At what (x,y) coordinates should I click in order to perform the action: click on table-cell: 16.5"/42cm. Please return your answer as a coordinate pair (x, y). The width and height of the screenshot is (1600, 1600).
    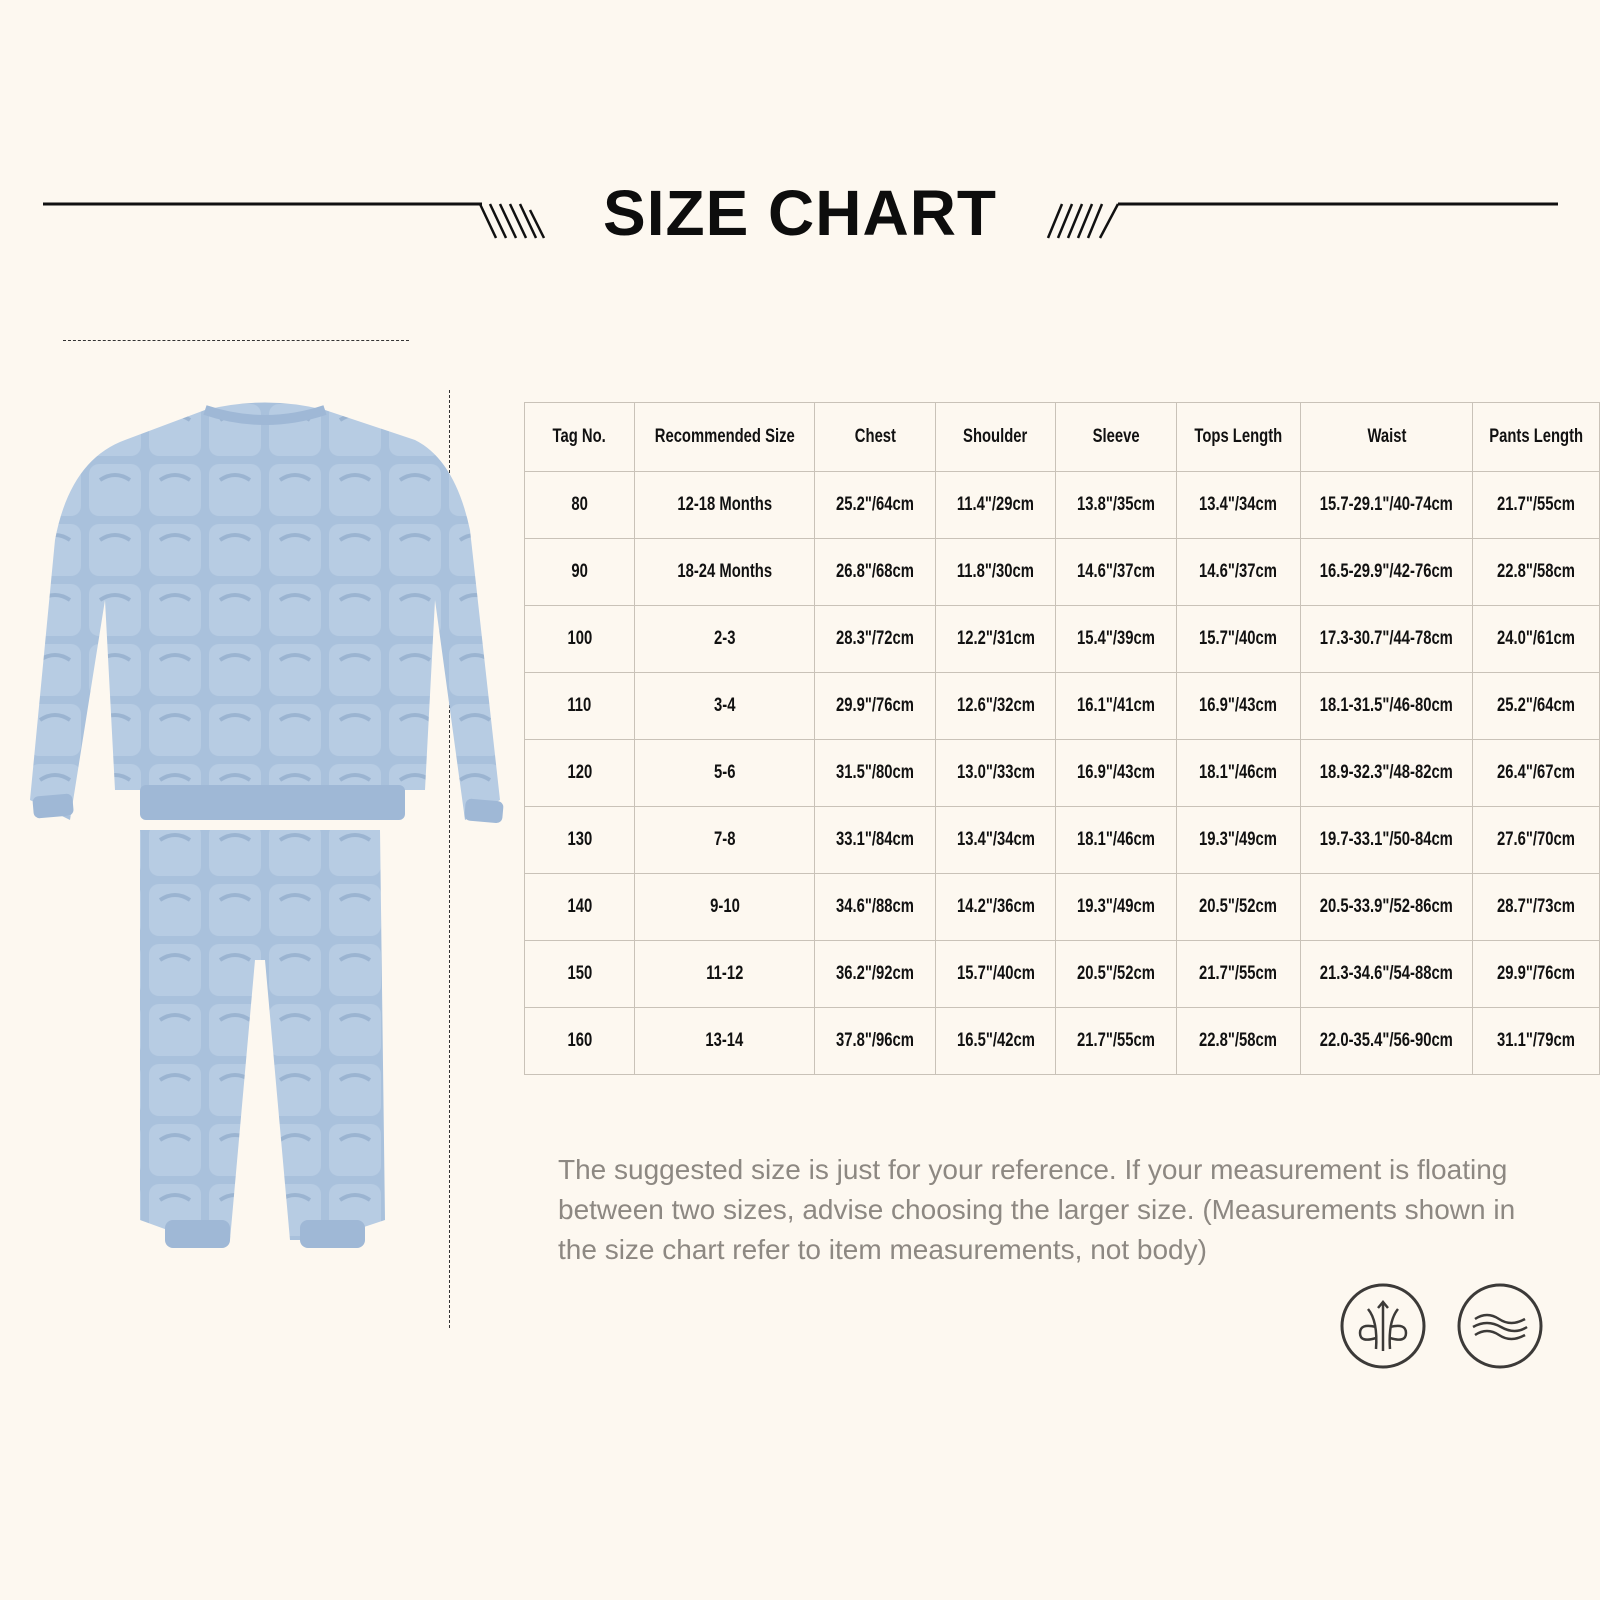
    Looking at the image, I should click on (995, 1041).